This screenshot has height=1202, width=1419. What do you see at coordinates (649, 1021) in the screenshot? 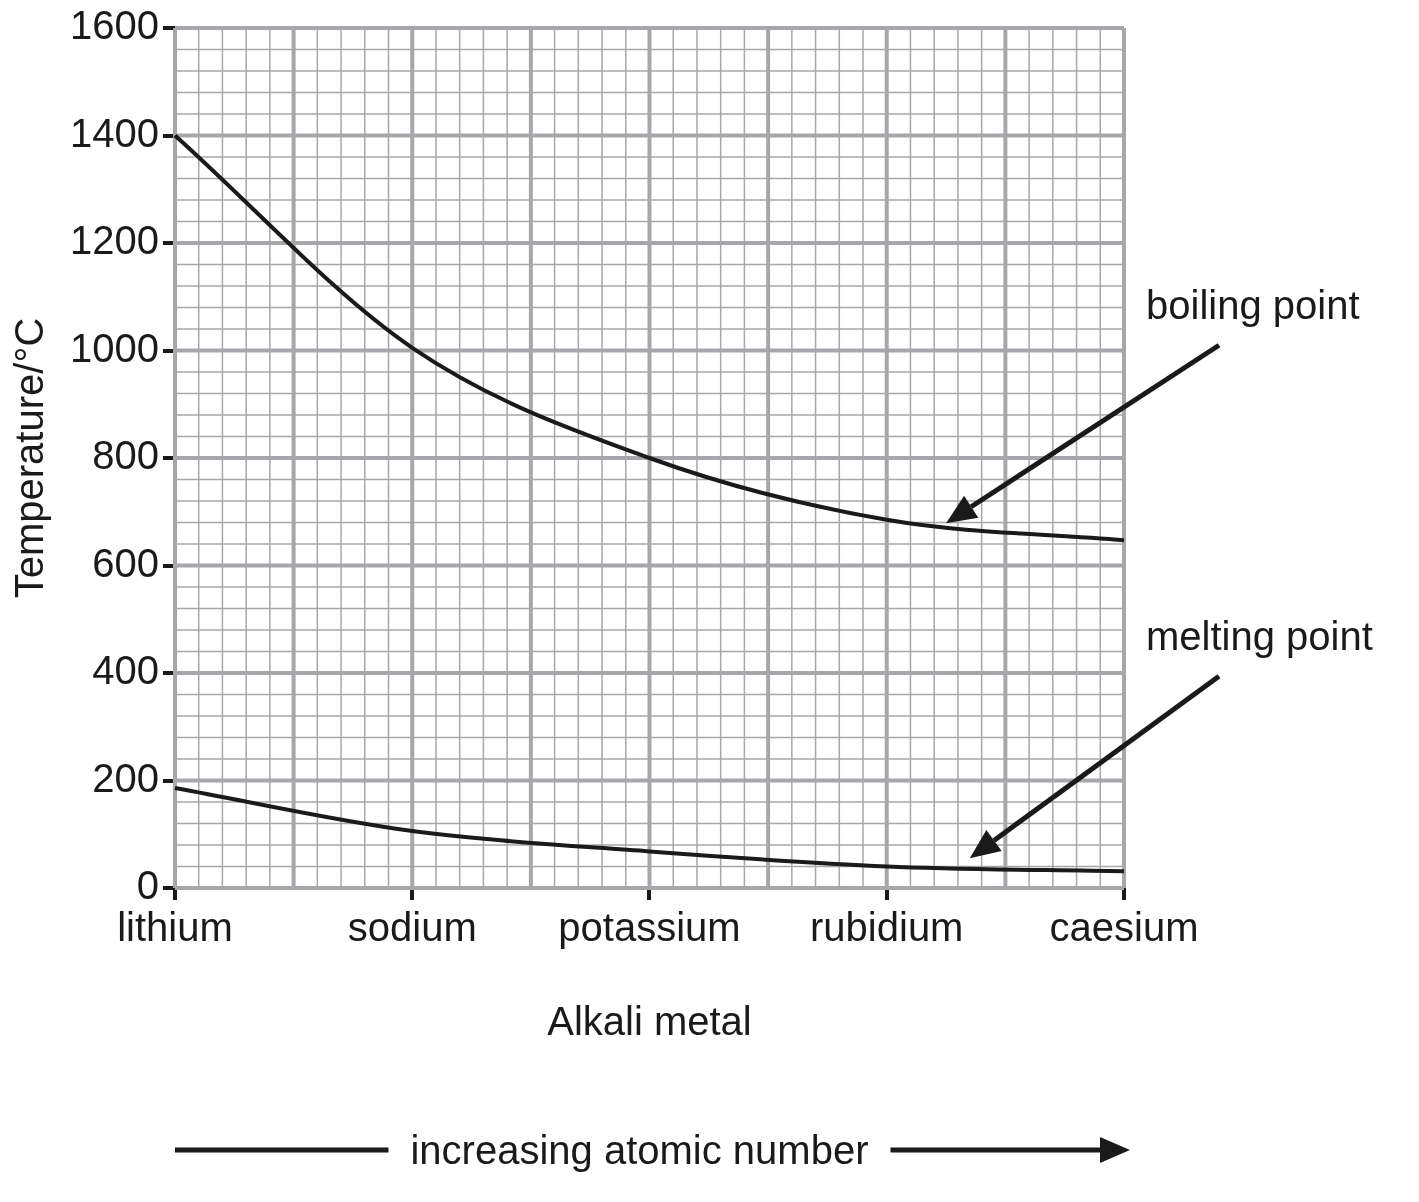
I see `x-axis-title: Alkali metal` at bounding box center [649, 1021].